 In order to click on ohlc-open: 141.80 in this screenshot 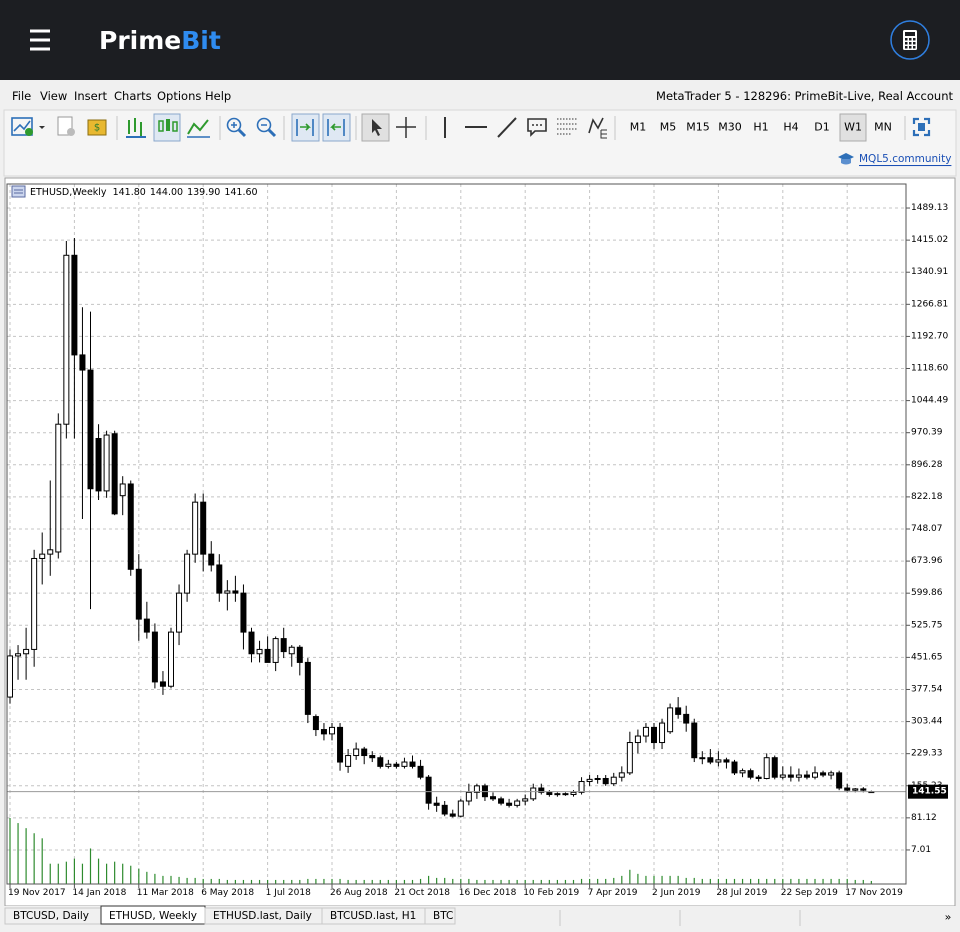, I will do `click(129, 192)`.